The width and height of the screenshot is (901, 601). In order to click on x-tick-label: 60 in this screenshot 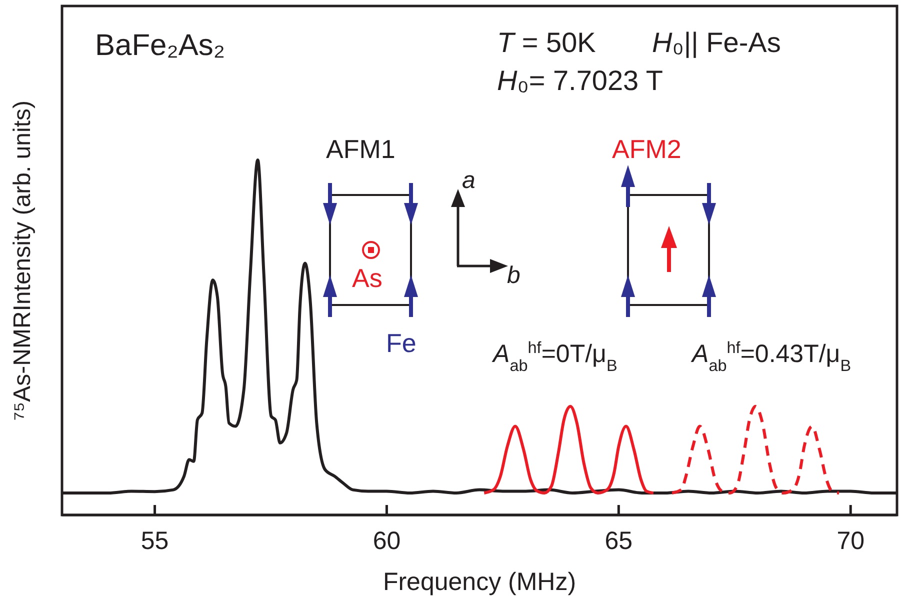, I will do `click(386, 540)`.